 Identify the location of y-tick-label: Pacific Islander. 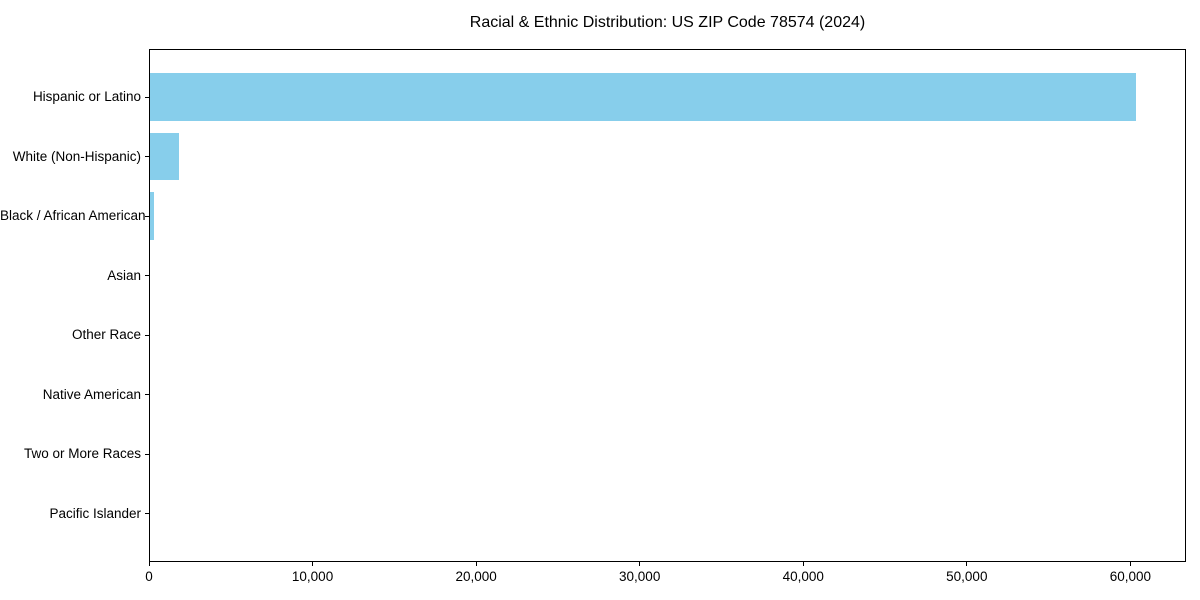
(95, 513).